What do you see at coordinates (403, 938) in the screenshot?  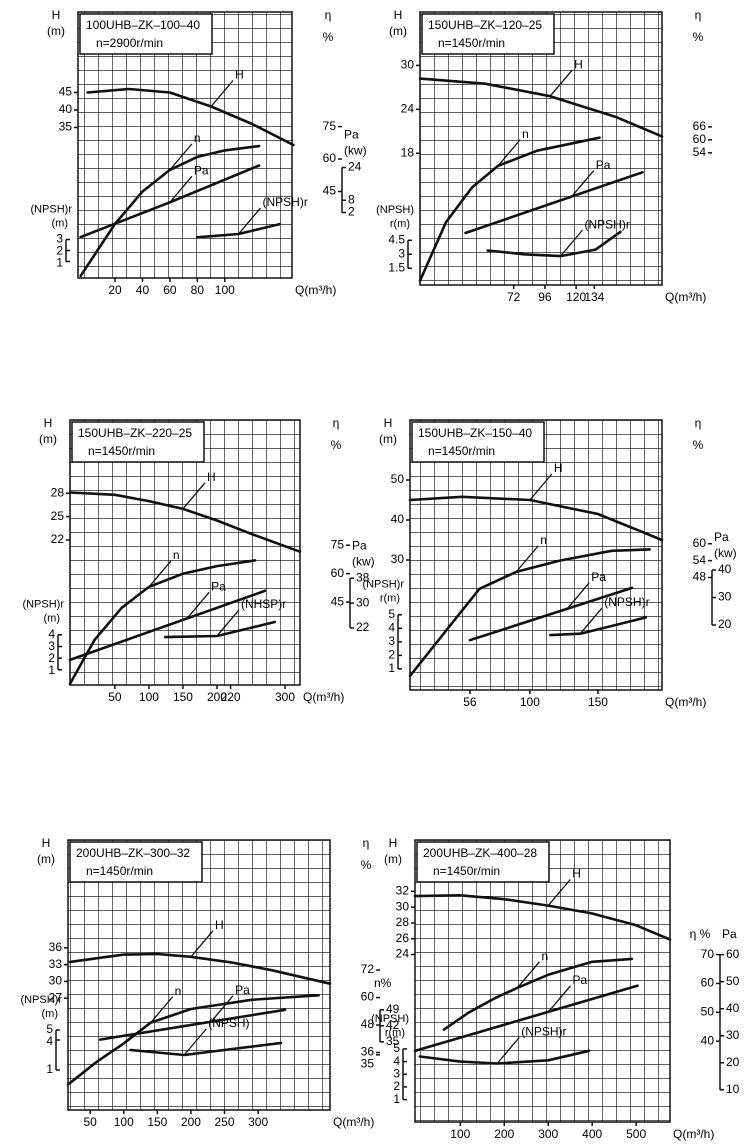 I see `y-tick-label: 26` at bounding box center [403, 938].